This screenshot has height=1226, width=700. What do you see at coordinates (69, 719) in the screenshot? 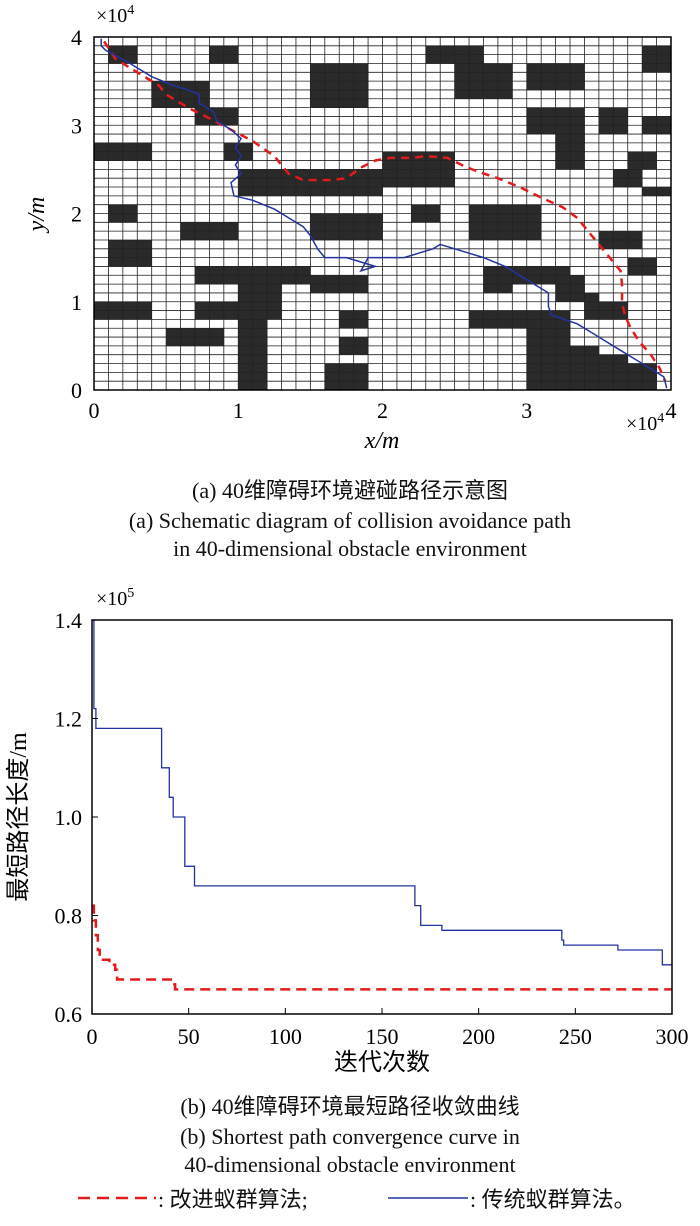
I see `y-tick-label: 1.2` at bounding box center [69, 719].